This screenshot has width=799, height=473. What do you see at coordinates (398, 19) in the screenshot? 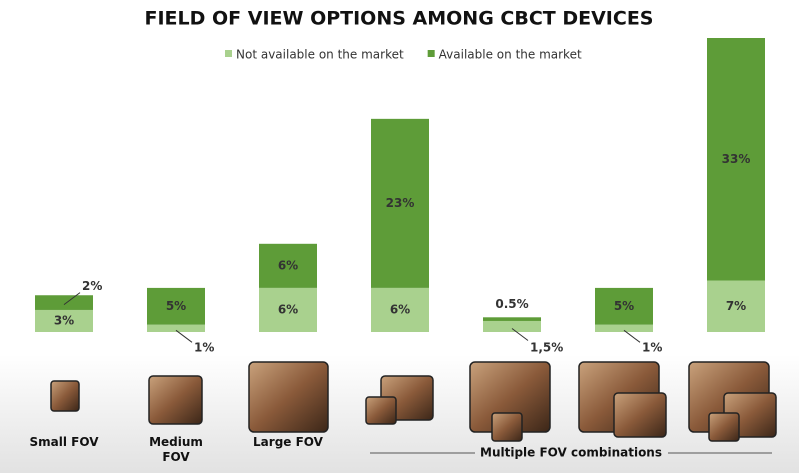
I see `chart-title: FIELD OF VIEW OPTIONS AMONG CBCT DEVICES` at bounding box center [398, 19].